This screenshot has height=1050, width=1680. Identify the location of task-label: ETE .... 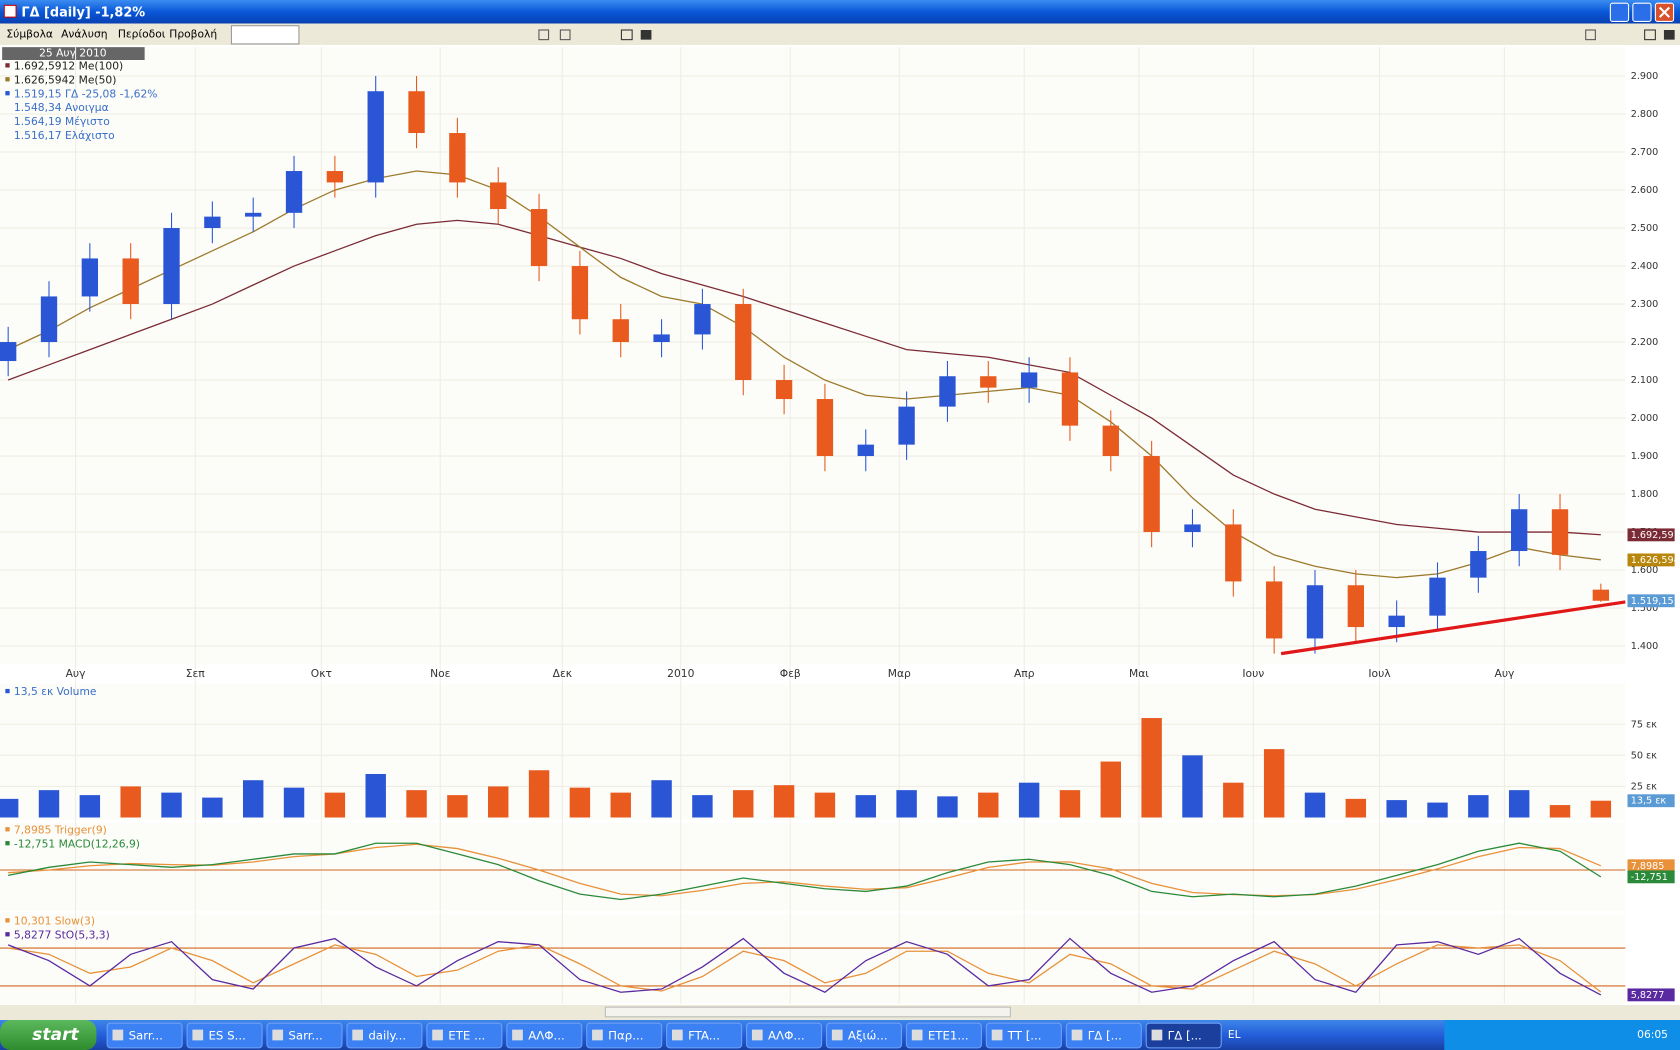
(466, 1036).